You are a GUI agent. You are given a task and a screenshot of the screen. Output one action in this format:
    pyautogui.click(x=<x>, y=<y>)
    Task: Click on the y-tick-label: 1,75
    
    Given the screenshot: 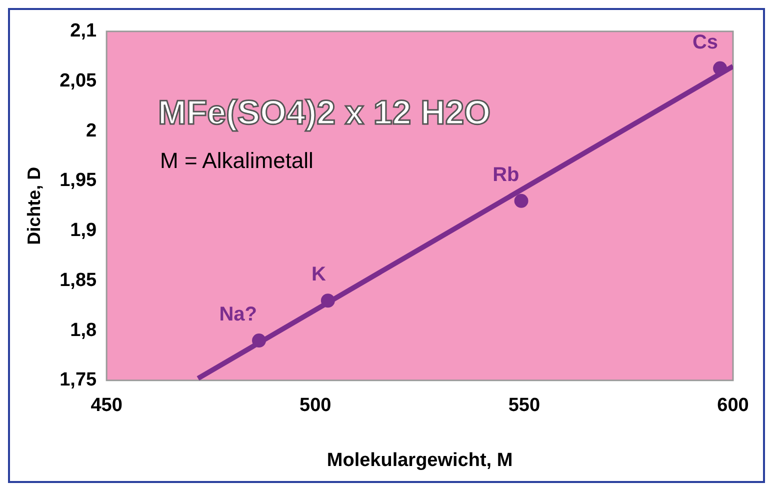 What is the action you would take?
    pyautogui.click(x=79, y=380)
    